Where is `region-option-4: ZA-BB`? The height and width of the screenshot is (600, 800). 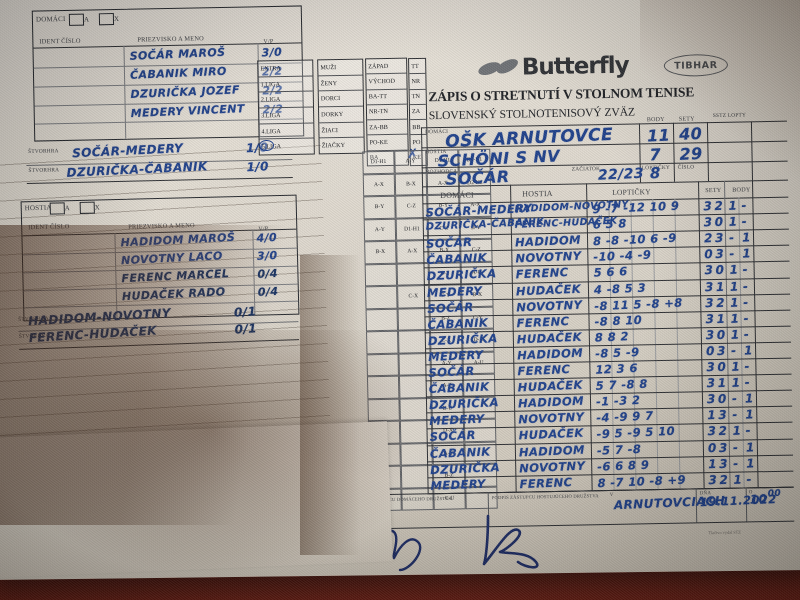 region-option-4: ZA-BB is located at coordinates (387, 127).